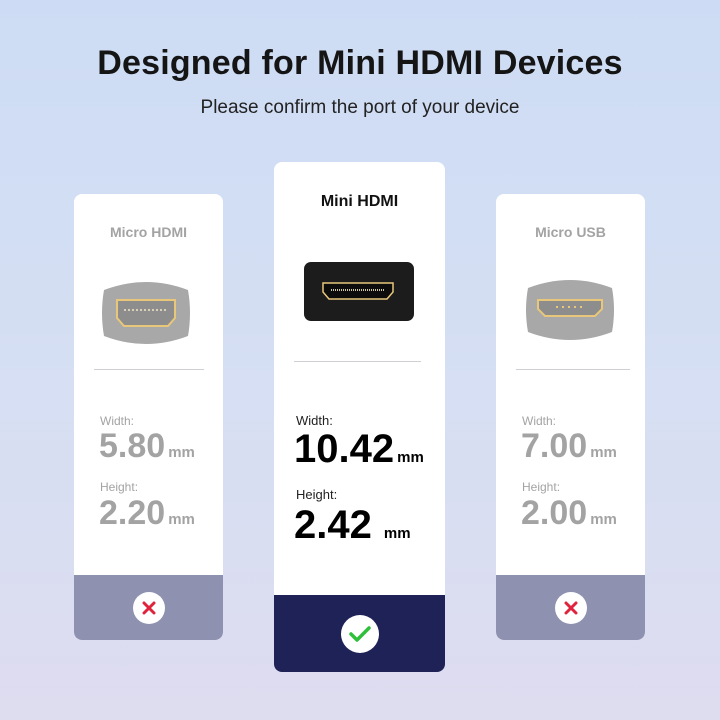 This screenshot has height=720, width=720. What do you see at coordinates (148, 417) in the screenshot?
I see `card-micro-hdmi: Micro HDMI Width: 5.80 mm Height: 2.20 mm` at bounding box center [148, 417].